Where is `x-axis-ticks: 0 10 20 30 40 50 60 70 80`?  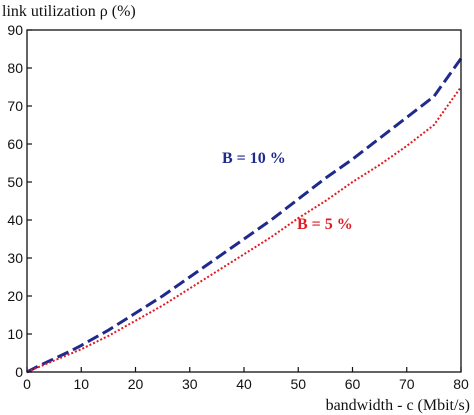
x-axis-ticks: 0 10 20 30 40 50 60 70 80 is located at coordinates (246, 379).